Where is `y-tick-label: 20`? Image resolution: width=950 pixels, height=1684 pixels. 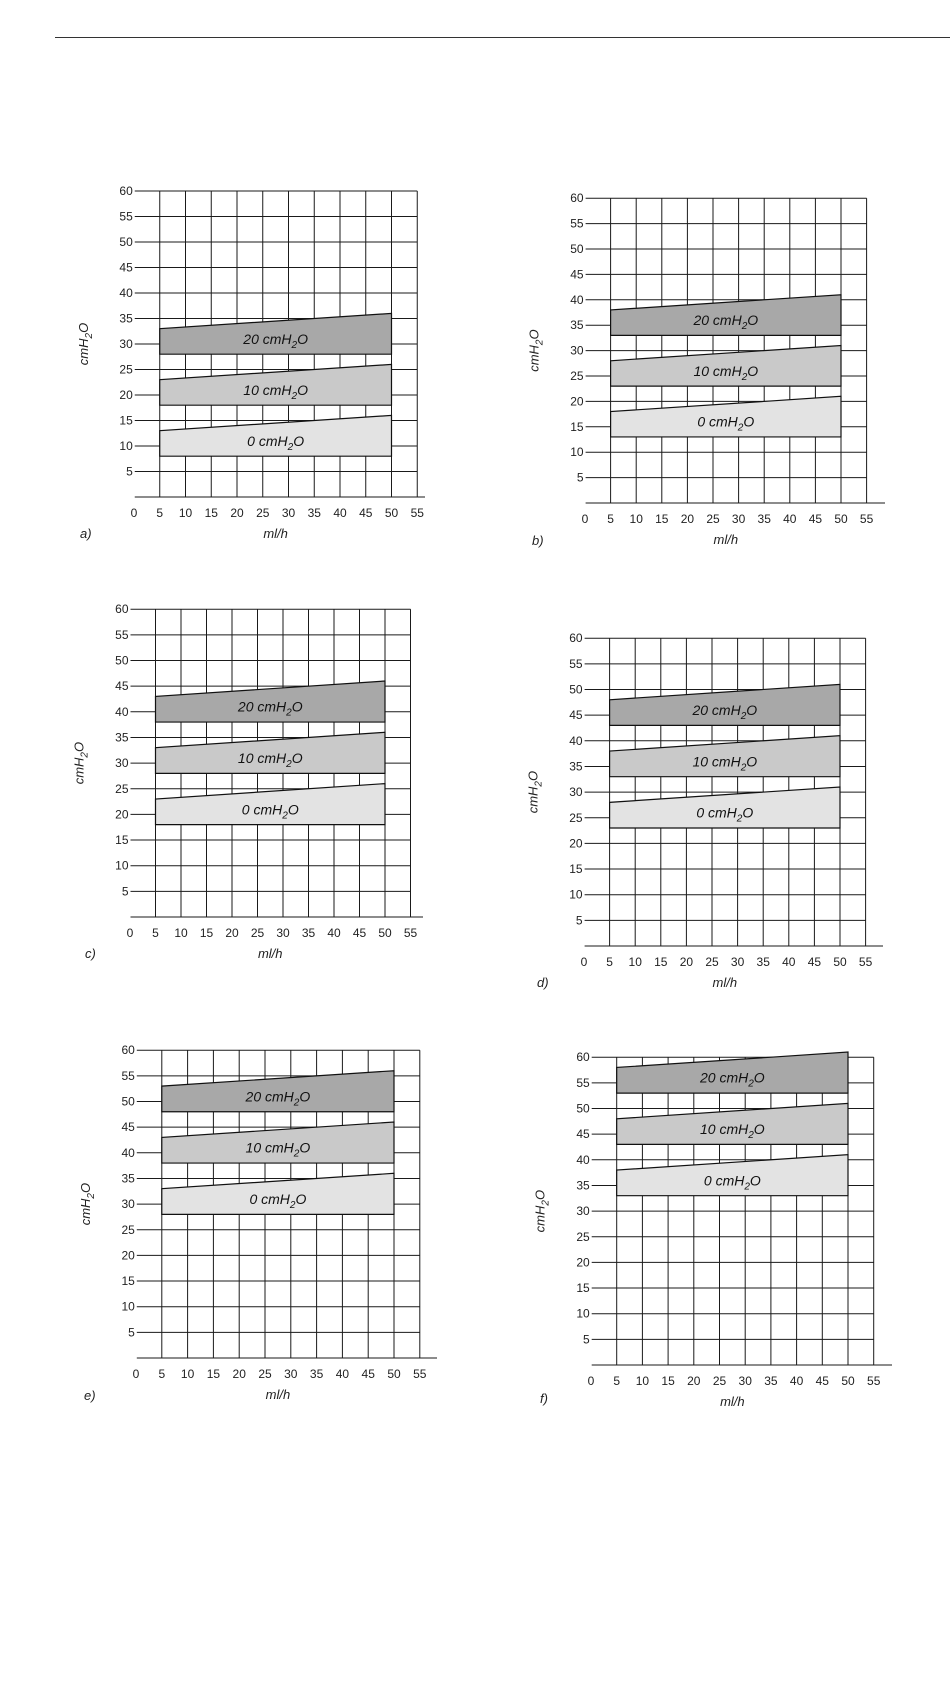 y-tick-label: 20 is located at coordinates (122, 814).